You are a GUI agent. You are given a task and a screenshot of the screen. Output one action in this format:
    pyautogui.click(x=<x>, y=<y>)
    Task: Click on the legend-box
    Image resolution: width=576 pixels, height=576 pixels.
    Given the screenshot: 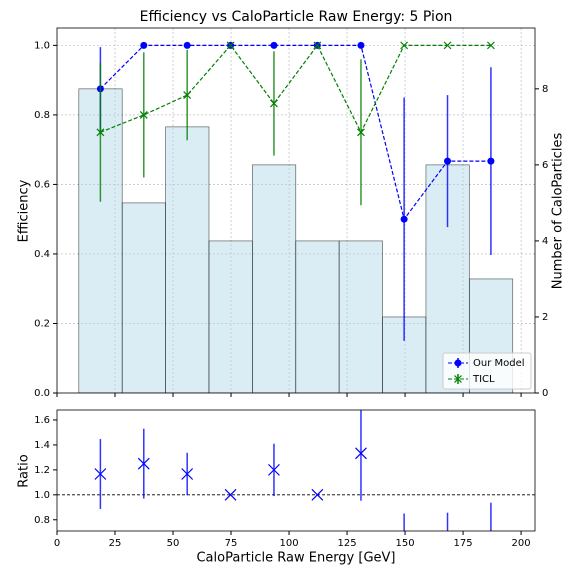 What is the action you would take?
    pyautogui.click(x=487, y=371)
    